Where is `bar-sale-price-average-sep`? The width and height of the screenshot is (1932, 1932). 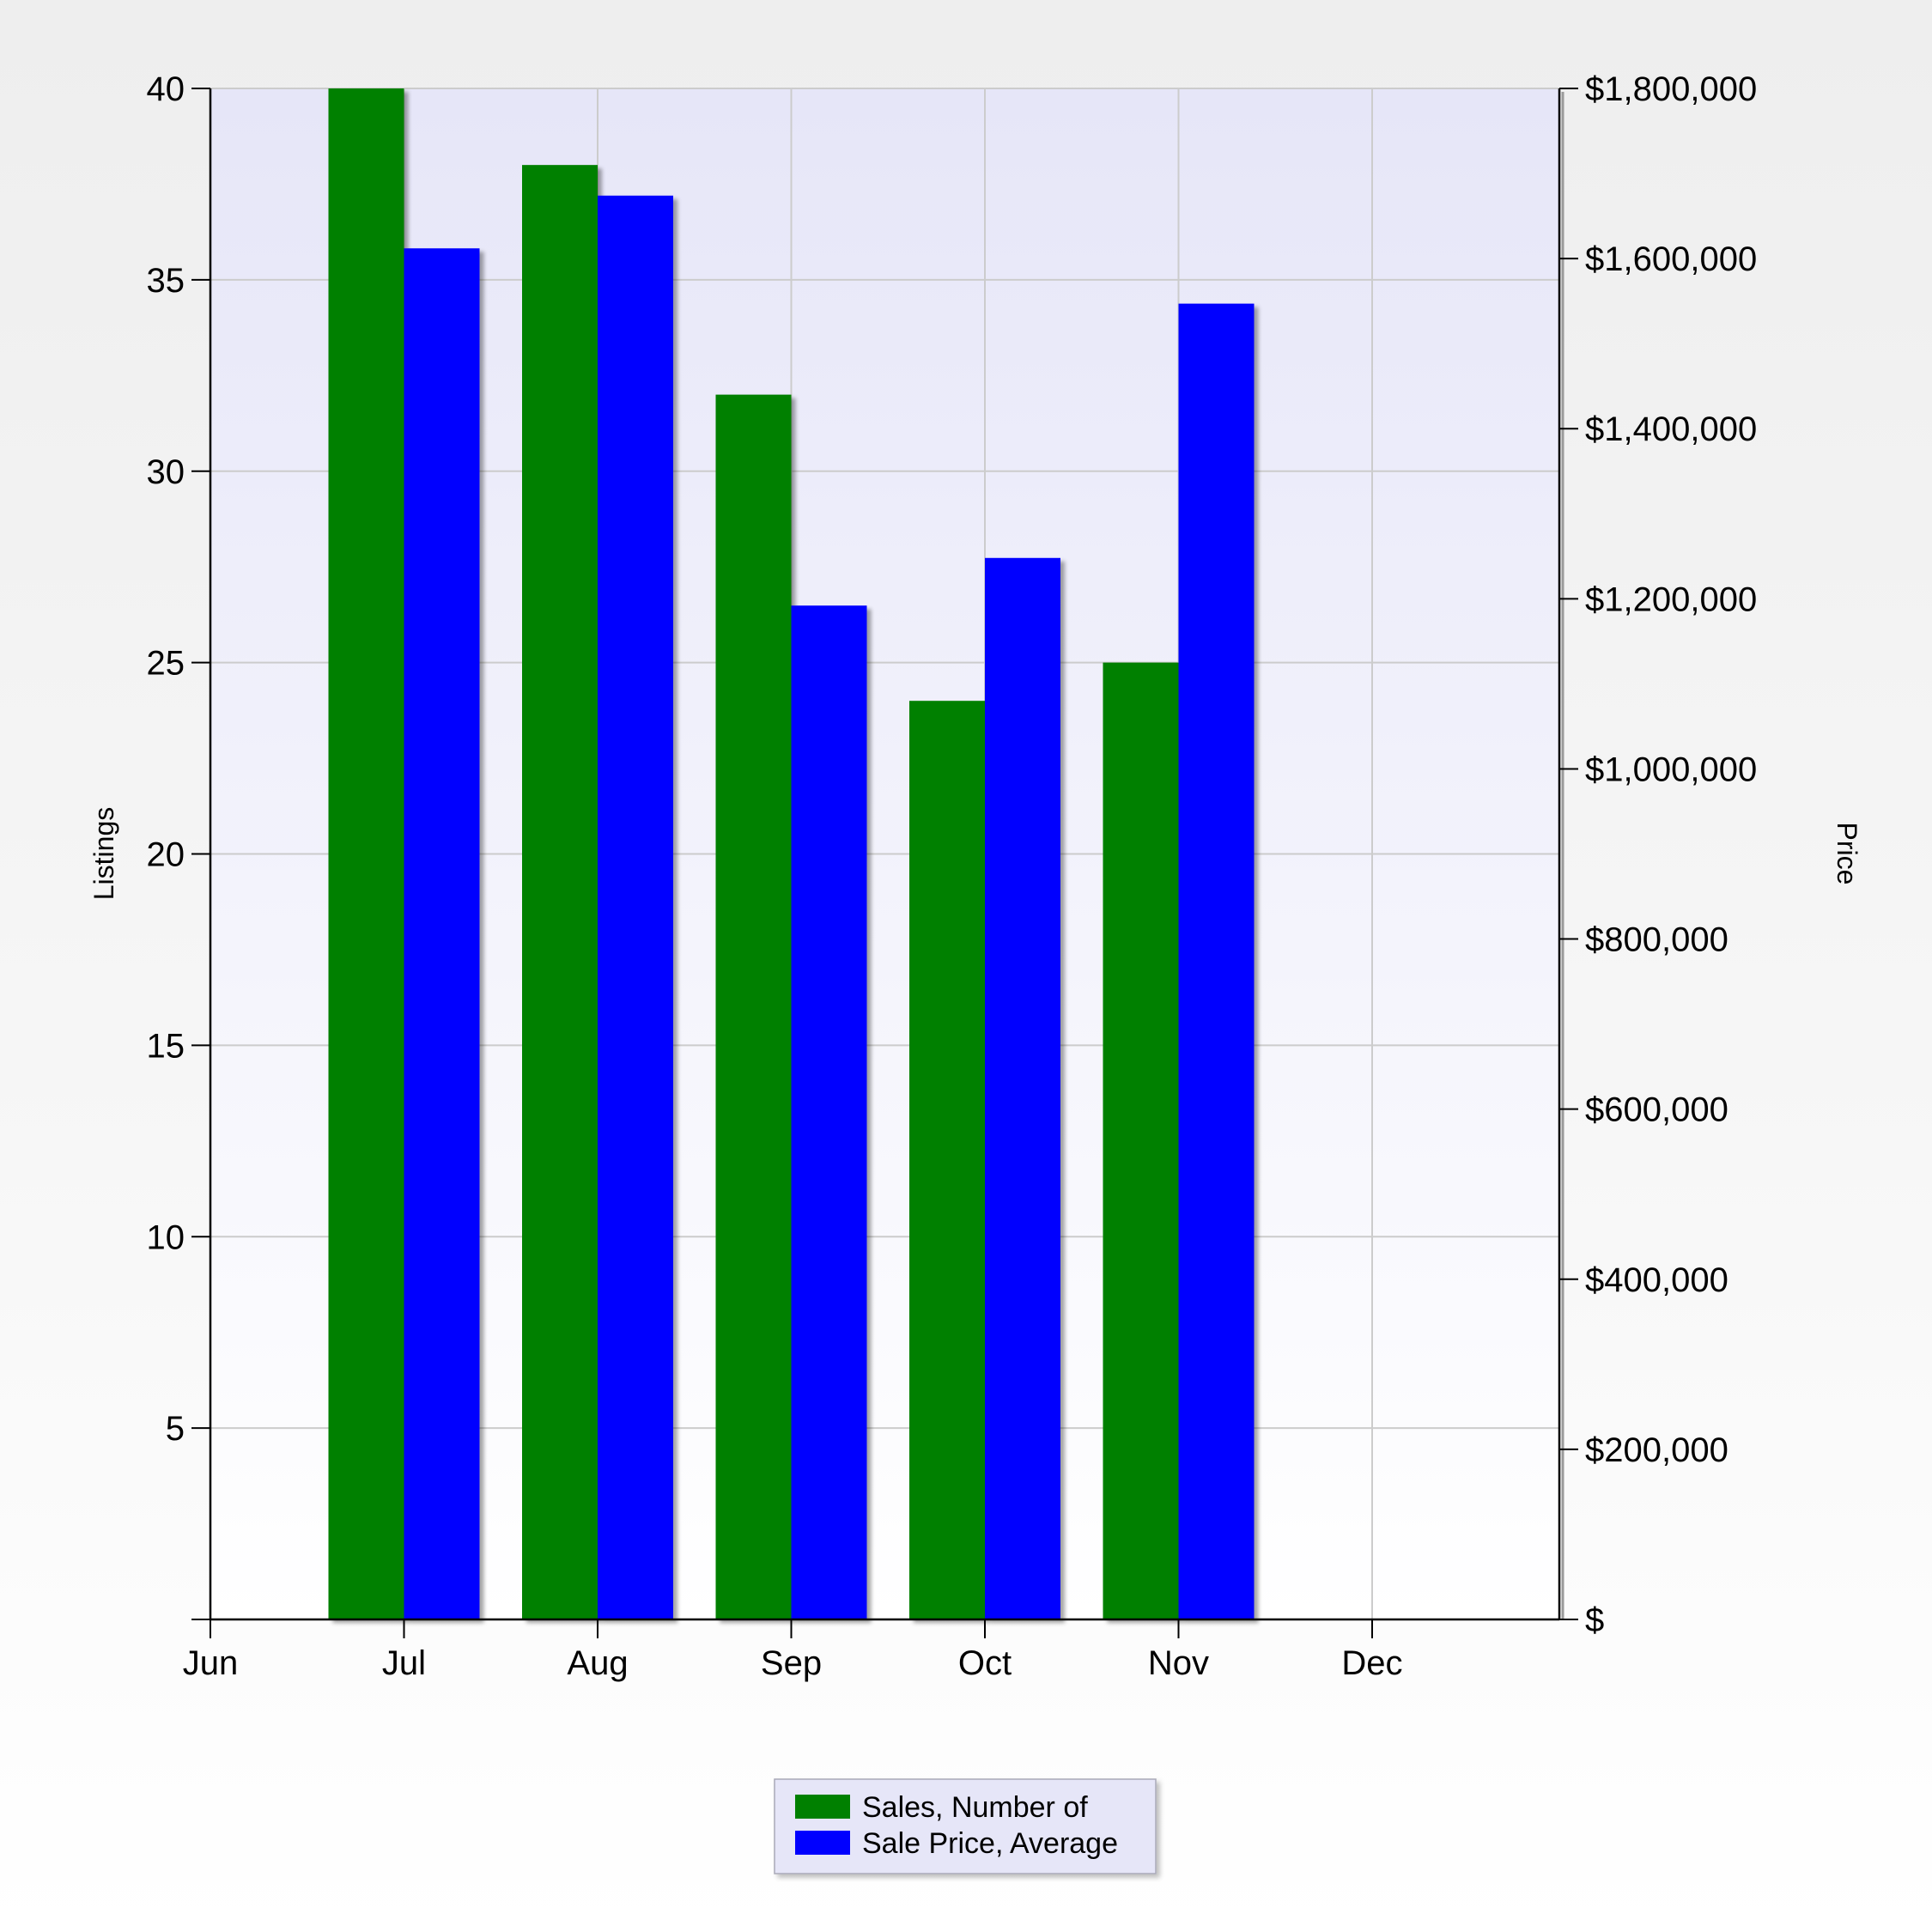 bar-sale-price-average-sep is located at coordinates (829, 1112).